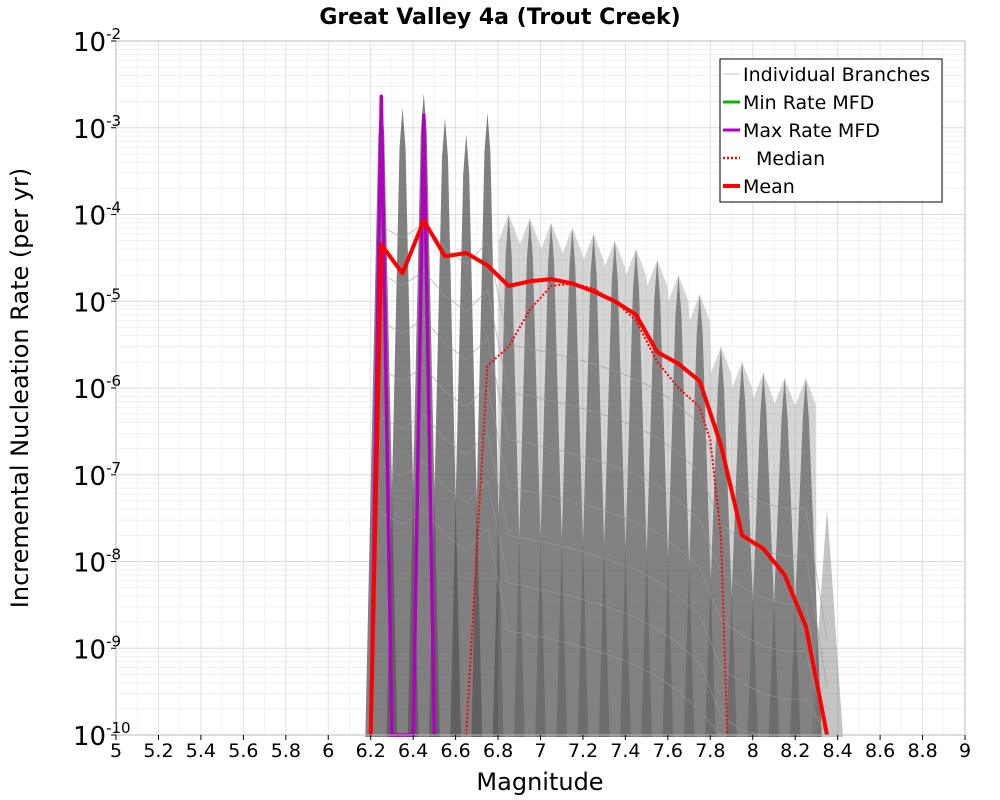  I want to click on x-tick-label: 6.2, so click(371, 751).